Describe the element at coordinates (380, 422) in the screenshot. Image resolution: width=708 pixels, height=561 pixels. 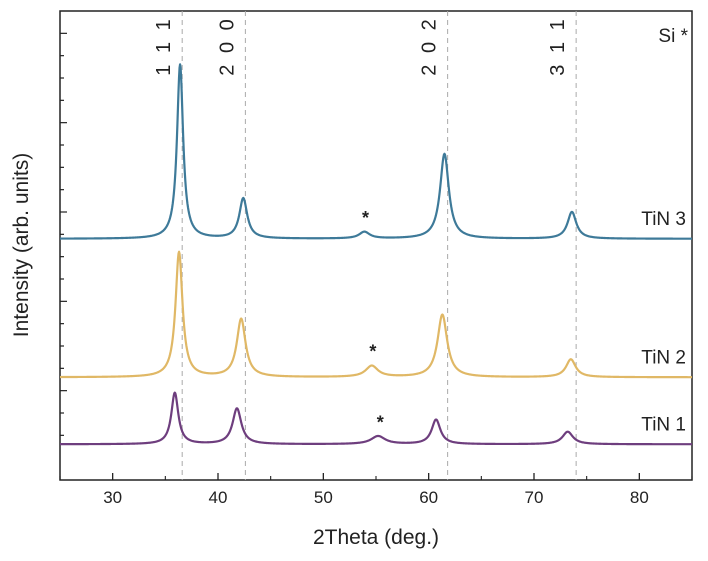
I see `series-tin-1-si-marker: *` at that location.